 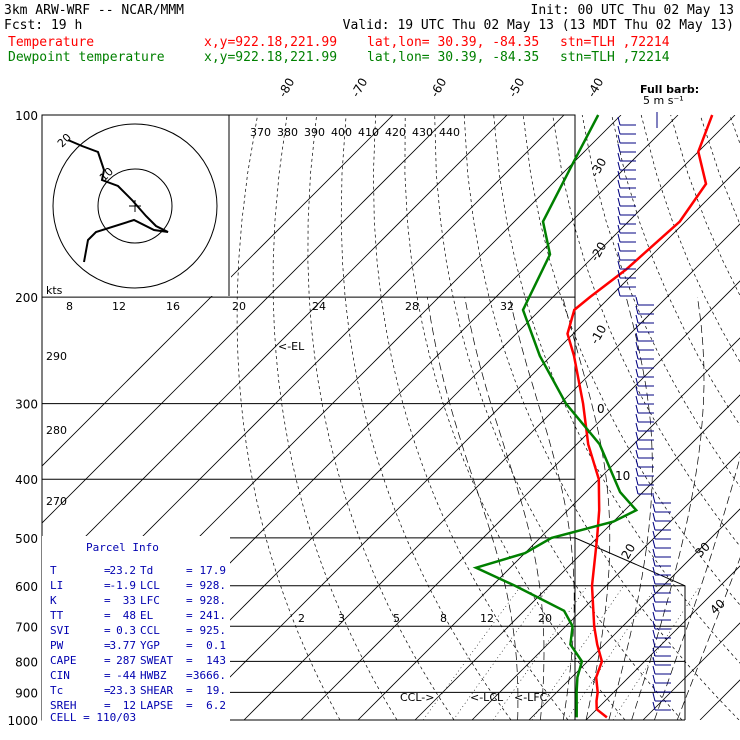 I want to click on hodograph-speed-label: 8, so click(x=69, y=306).